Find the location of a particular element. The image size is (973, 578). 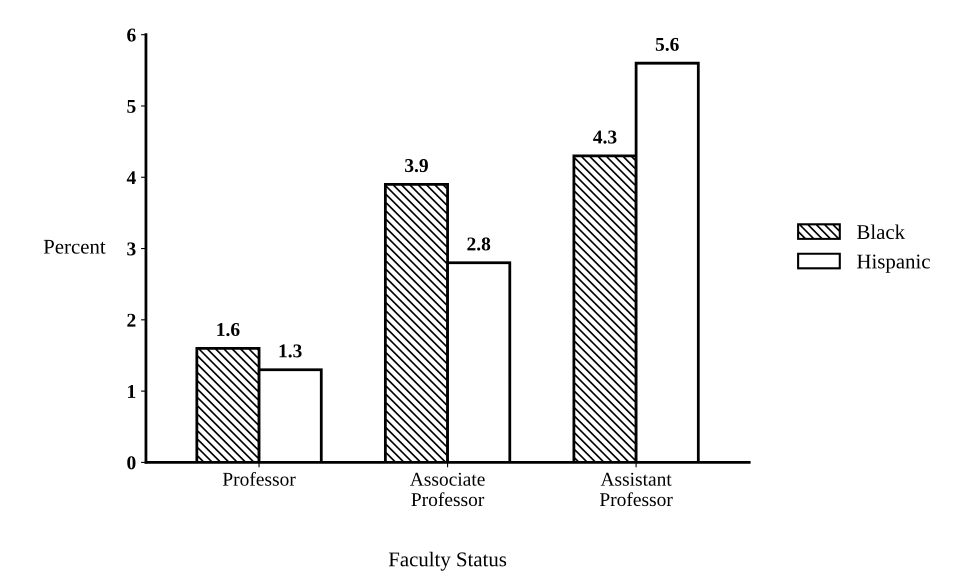

x-tick-label: Professor is located at coordinates (259, 479).